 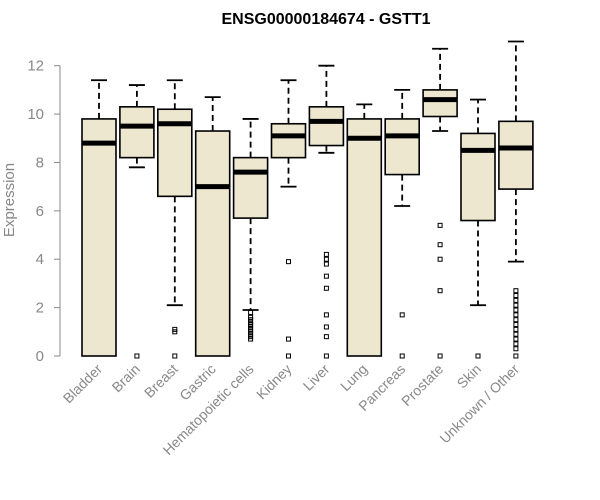 I want to click on box-breast, so click(x=175, y=219).